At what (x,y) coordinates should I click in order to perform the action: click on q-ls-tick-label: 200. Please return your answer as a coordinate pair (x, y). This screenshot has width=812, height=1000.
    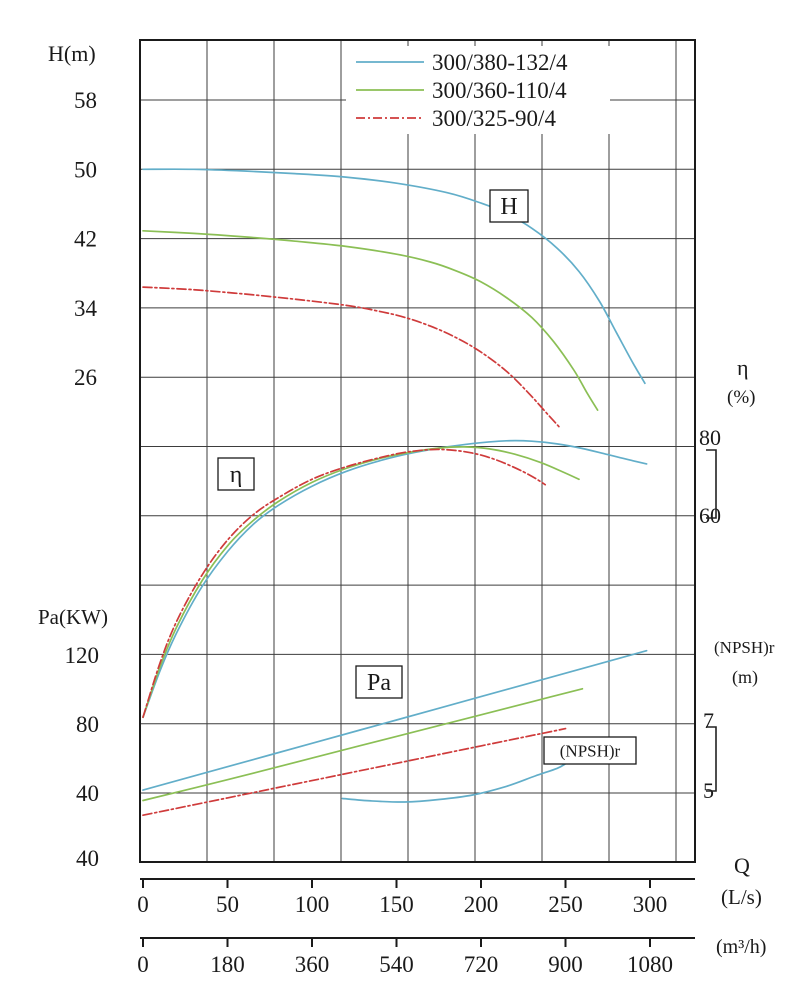
    Looking at the image, I should click on (481, 904).